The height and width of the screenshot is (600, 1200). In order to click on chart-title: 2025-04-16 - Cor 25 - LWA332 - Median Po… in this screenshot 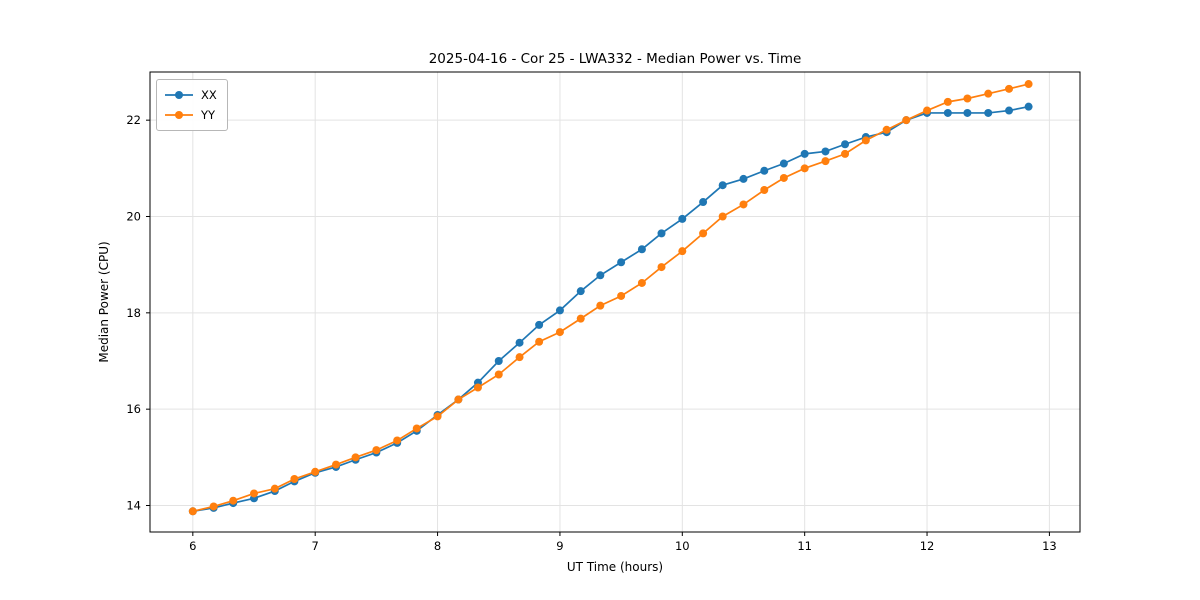, I will do `click(615, 59)`.